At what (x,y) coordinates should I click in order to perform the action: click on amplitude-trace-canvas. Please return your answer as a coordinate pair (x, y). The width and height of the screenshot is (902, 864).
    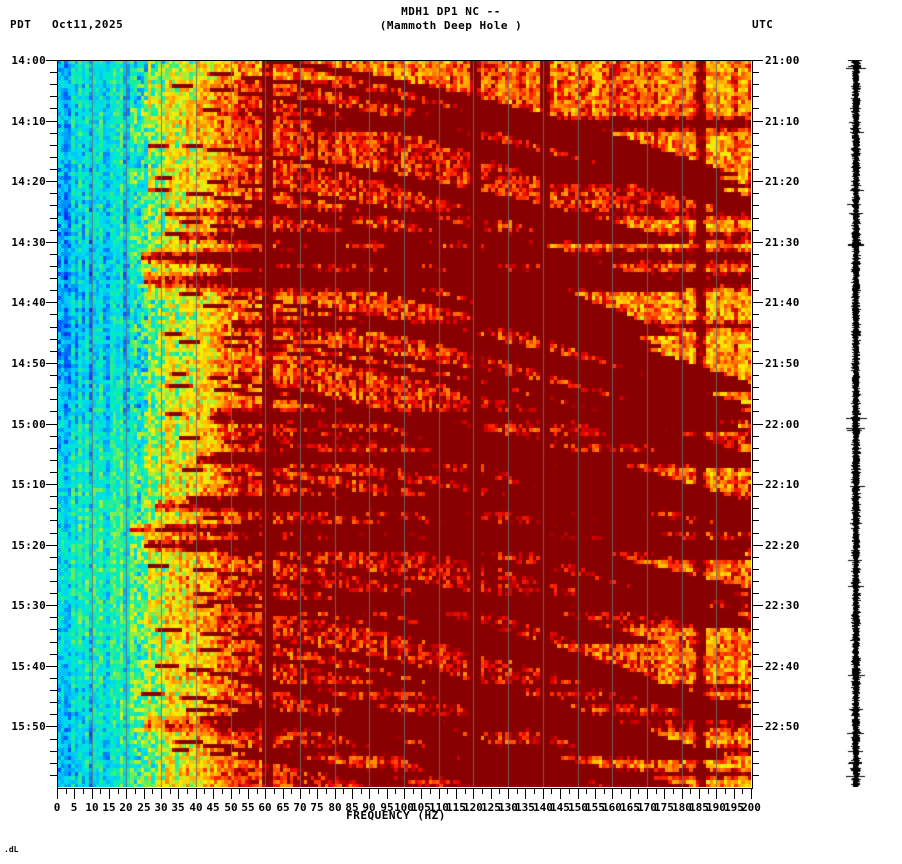
    Looking at the image, I should click on (857, 423).